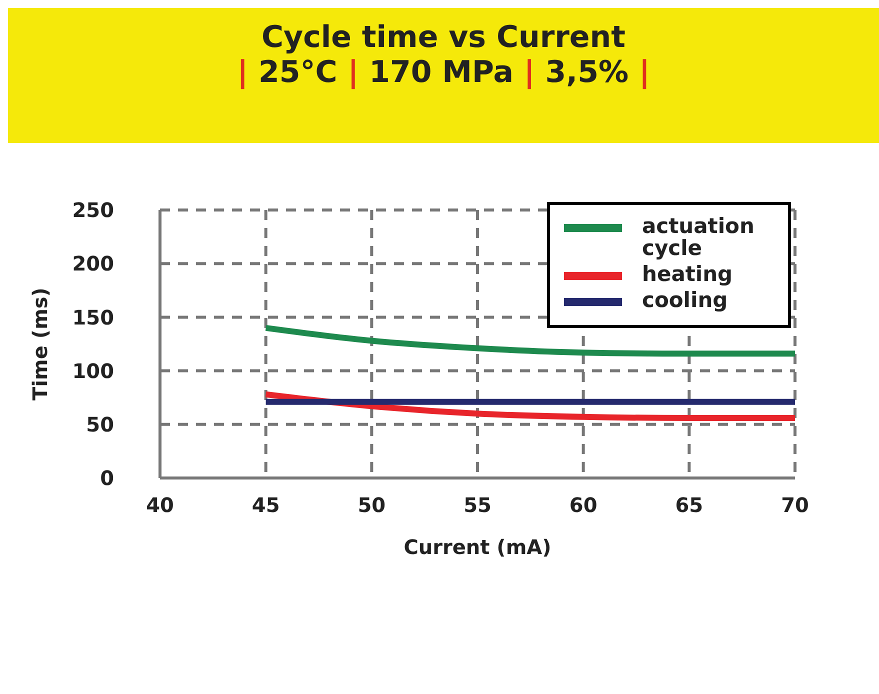 This screenshot has height=694, width=879. Describe the element at coordinates (93, 210) in the screenshot. I see `y-tick-label: 250` at that location.